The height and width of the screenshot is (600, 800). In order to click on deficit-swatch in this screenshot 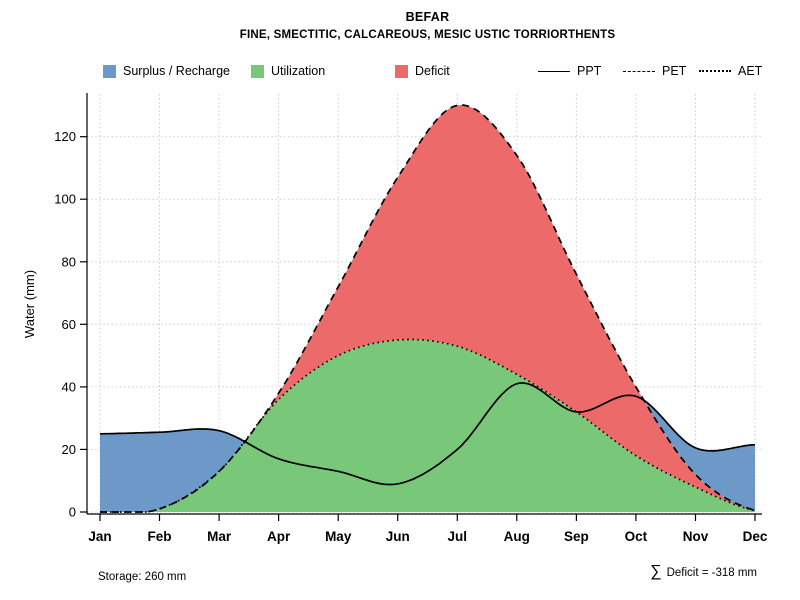, I will do `click(401, 71)`.